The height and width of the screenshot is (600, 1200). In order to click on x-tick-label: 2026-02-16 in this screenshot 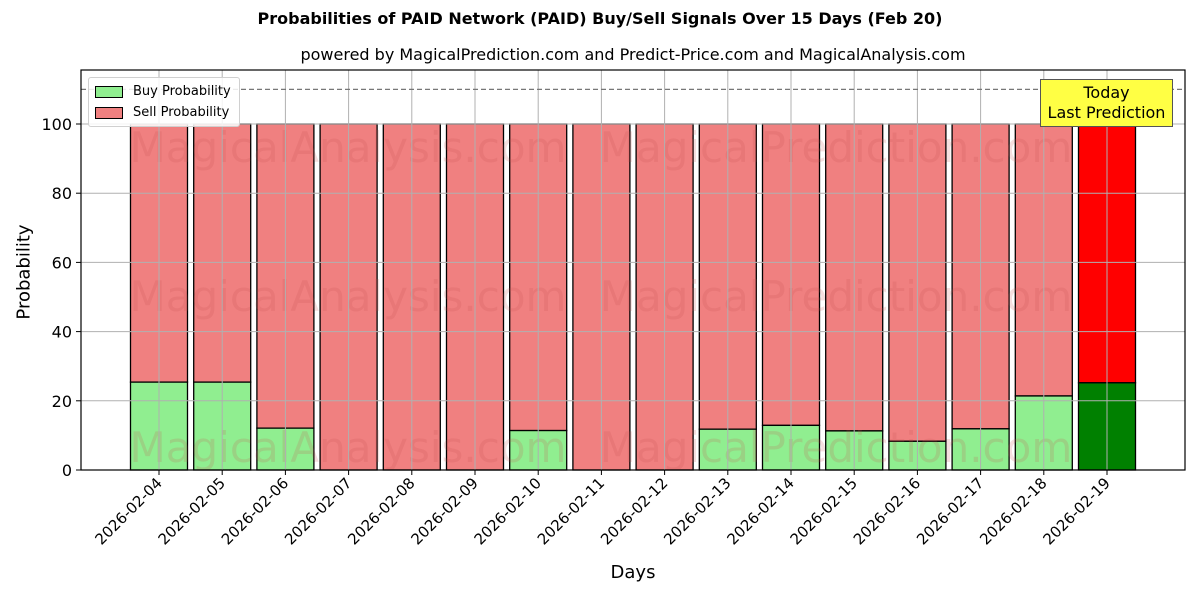, I will do `click(887, 511)`.